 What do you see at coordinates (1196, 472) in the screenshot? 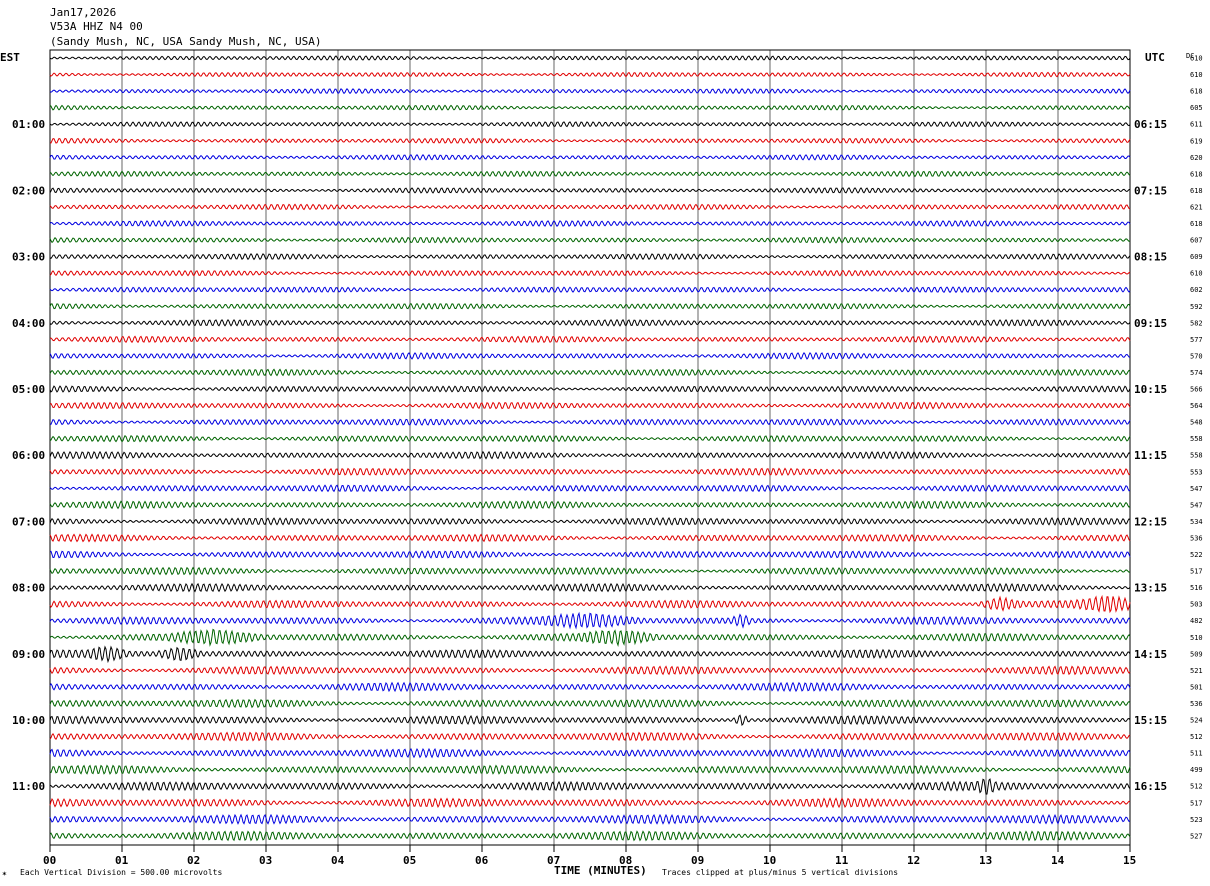
I see `dc-offset: 553` at bounding box center [1196, 472].